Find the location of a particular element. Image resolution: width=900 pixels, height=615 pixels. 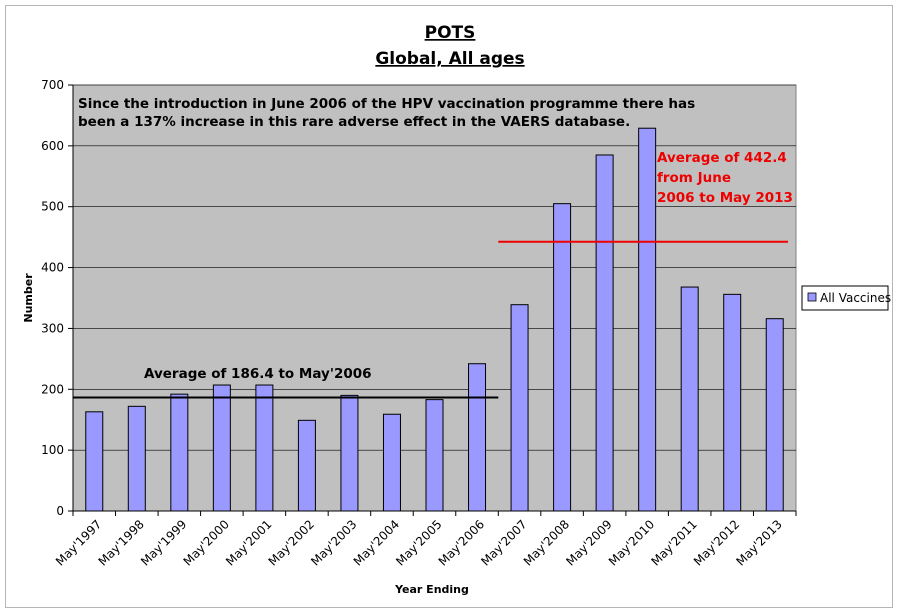

y-tick-label: 400 is located at coordinates (52, 268).